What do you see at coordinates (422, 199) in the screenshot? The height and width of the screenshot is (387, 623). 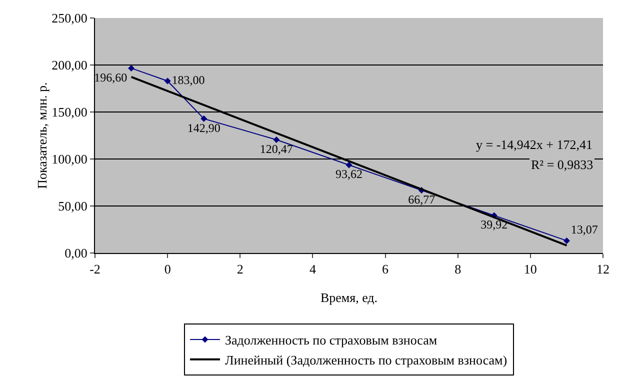 I see `data-label: 66,77` at bounding box center [422, 199].